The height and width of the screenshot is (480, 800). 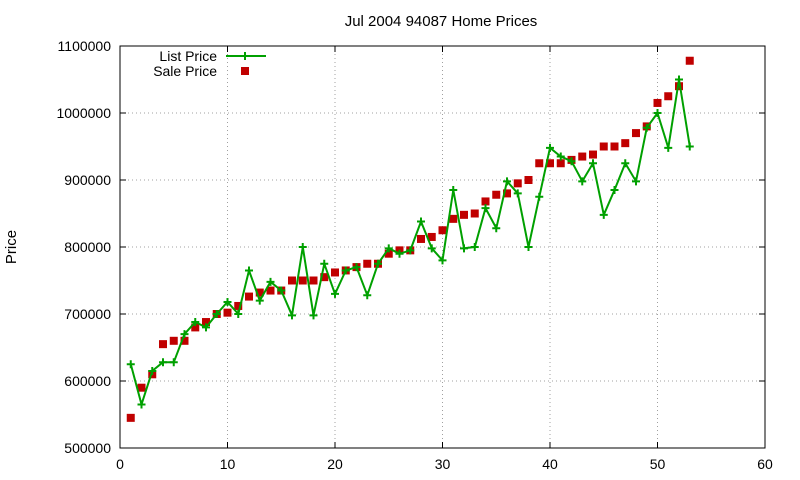 What do you see at coordinates (87, 180) in the screenshot?
I see `y-tick-label: 900000` at bounding box center [87, 180].